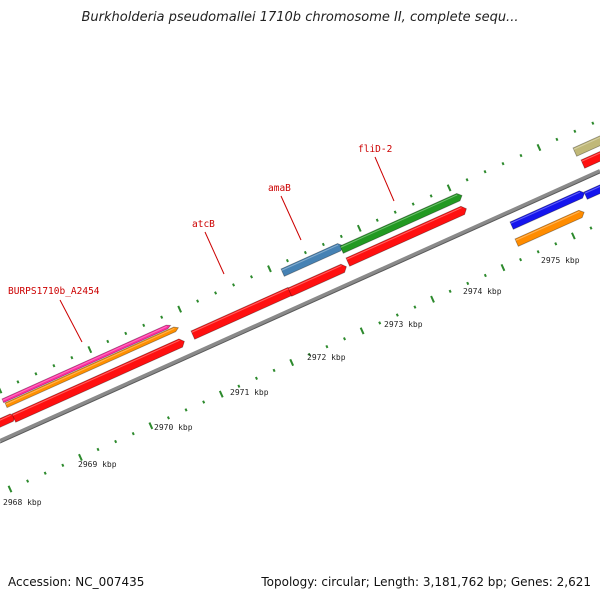 This screenshot has height=600, width=600. I want to click on gene-arrow-magenta-highlight, so click(84, 363).